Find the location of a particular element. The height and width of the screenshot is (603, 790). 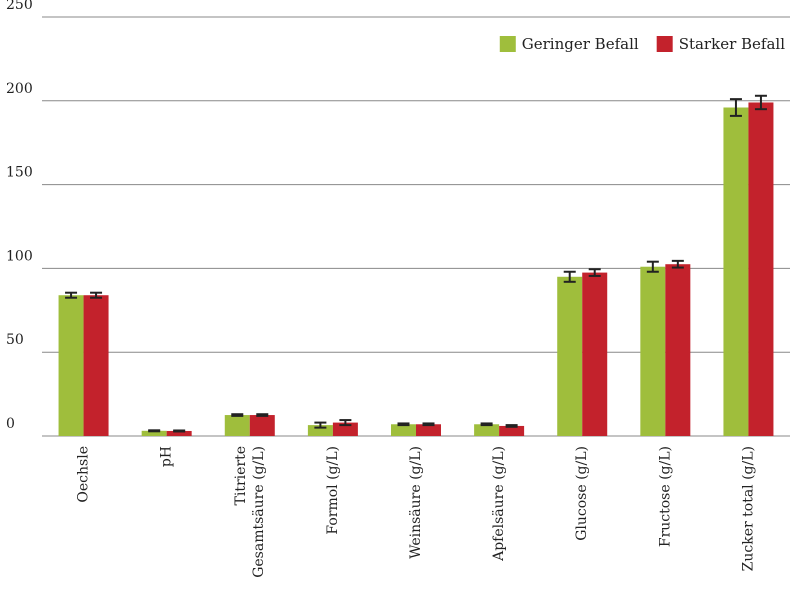

y-tick-label: 0 is located at coordinates (10, 424).